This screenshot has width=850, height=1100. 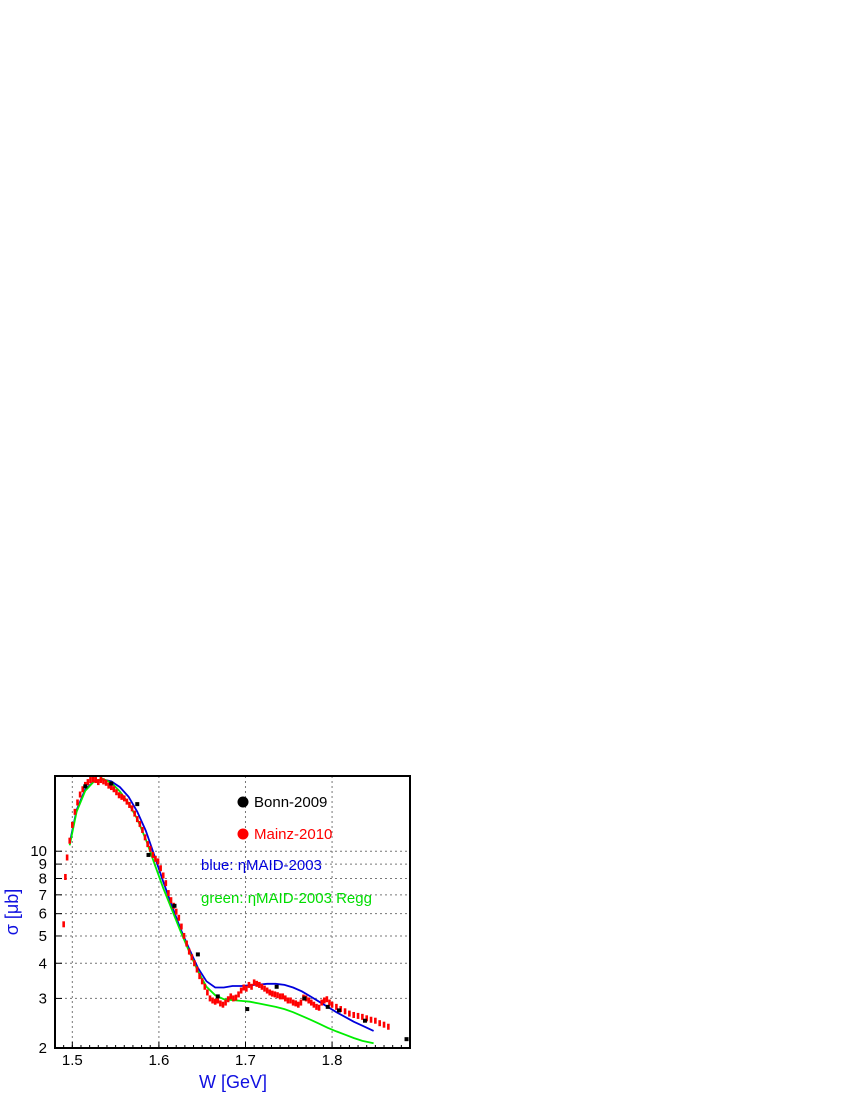 What do you see at coordinates (235, 910) in the screenshot?
I see `plot-area` at bounding box center [235, 910].